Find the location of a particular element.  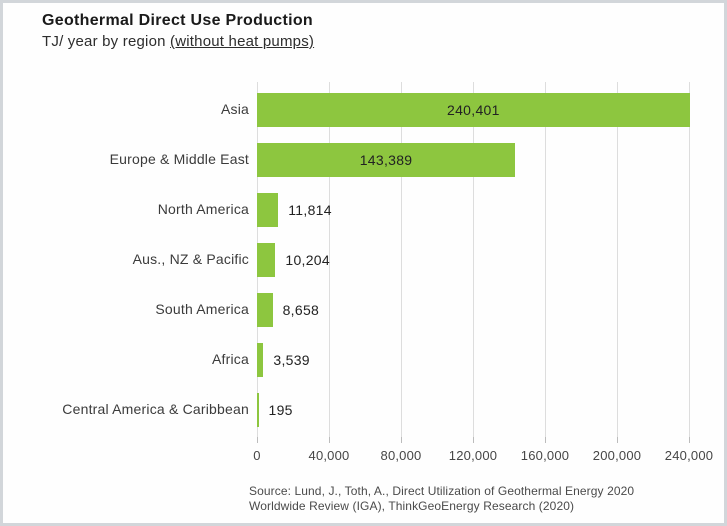

chart-subtitle: TJ/ year by region (without heat pumps) is located at coordinates (178, 41).